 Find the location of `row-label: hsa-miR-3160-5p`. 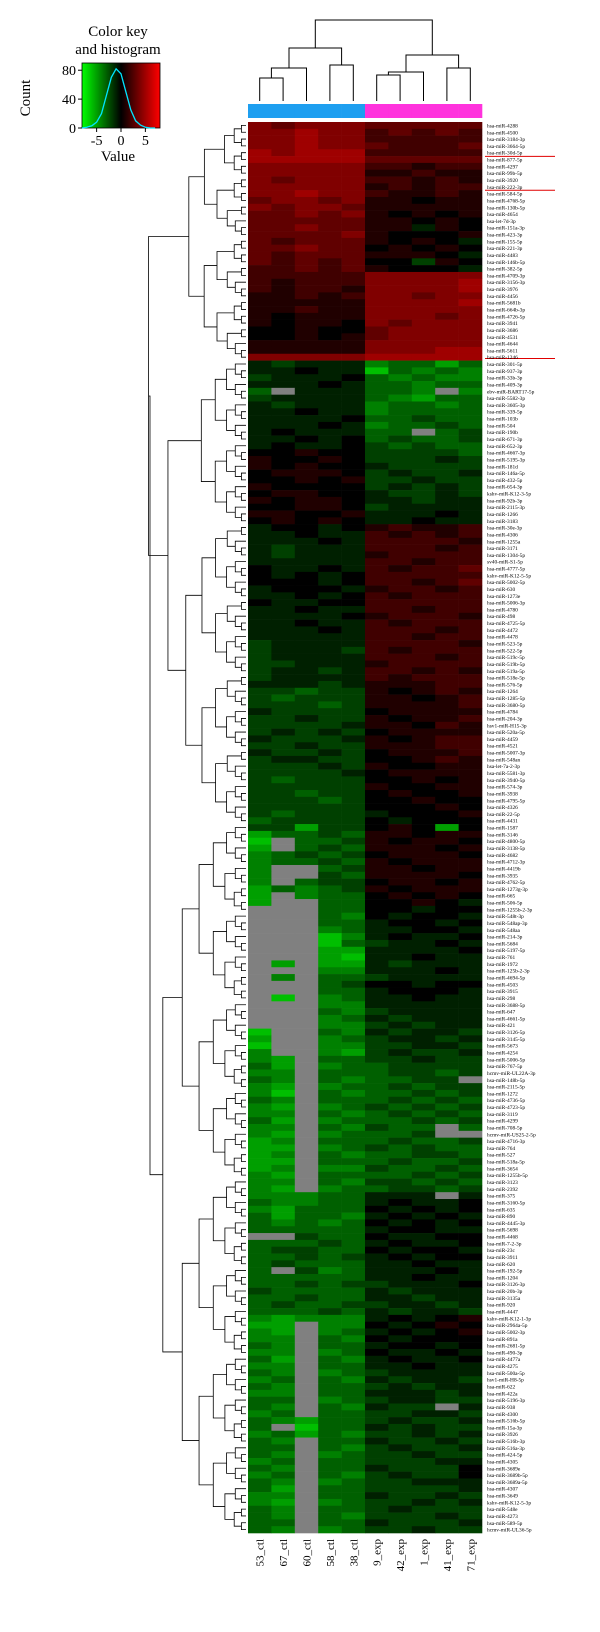

row-label: hsa-miR-3160-5p is located at coordinates (506, 1203).